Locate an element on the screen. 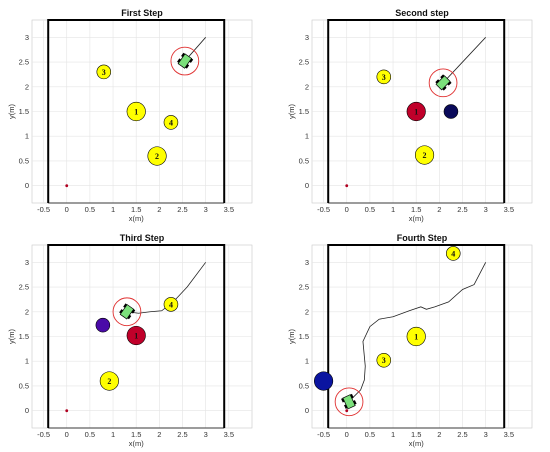 This screenshot has width=550, height=452. panel-title: Fourth Step is located at coordinates (422, 238).